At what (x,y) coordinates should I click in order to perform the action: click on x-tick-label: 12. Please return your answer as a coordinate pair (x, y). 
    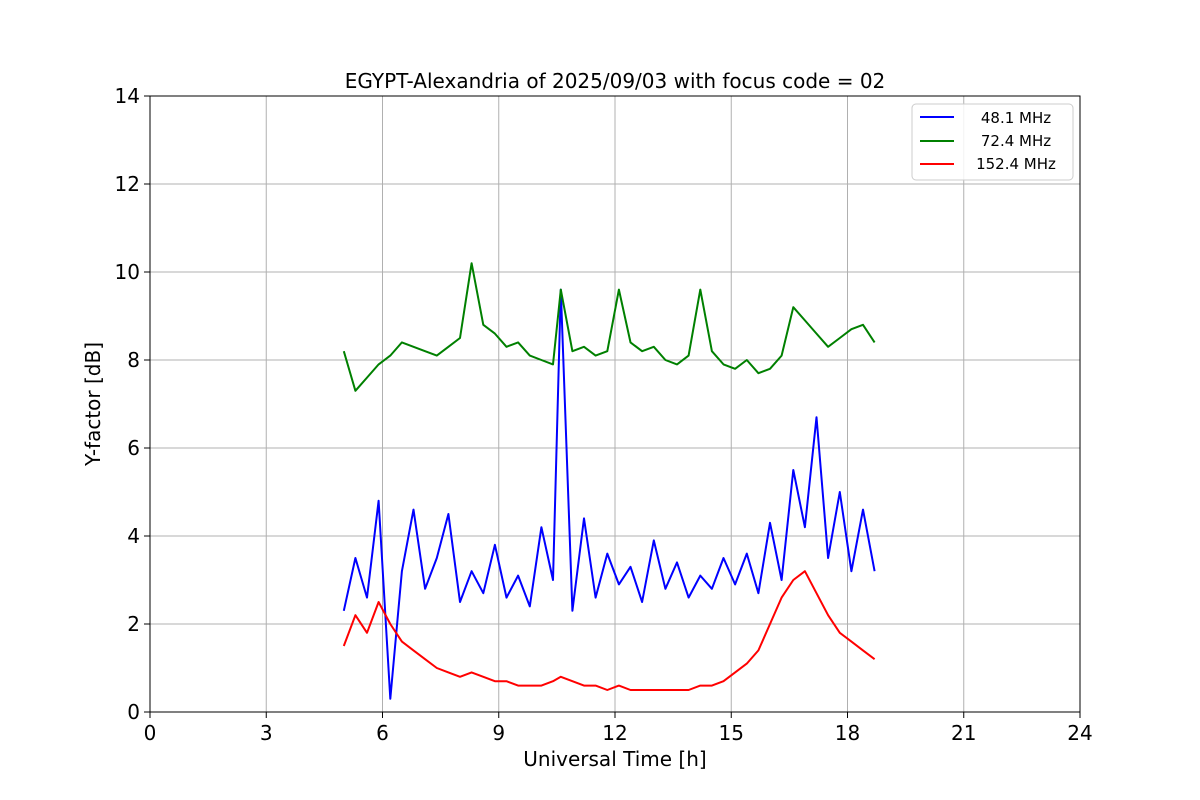
    Looking at the image, I should click on (614, 733).